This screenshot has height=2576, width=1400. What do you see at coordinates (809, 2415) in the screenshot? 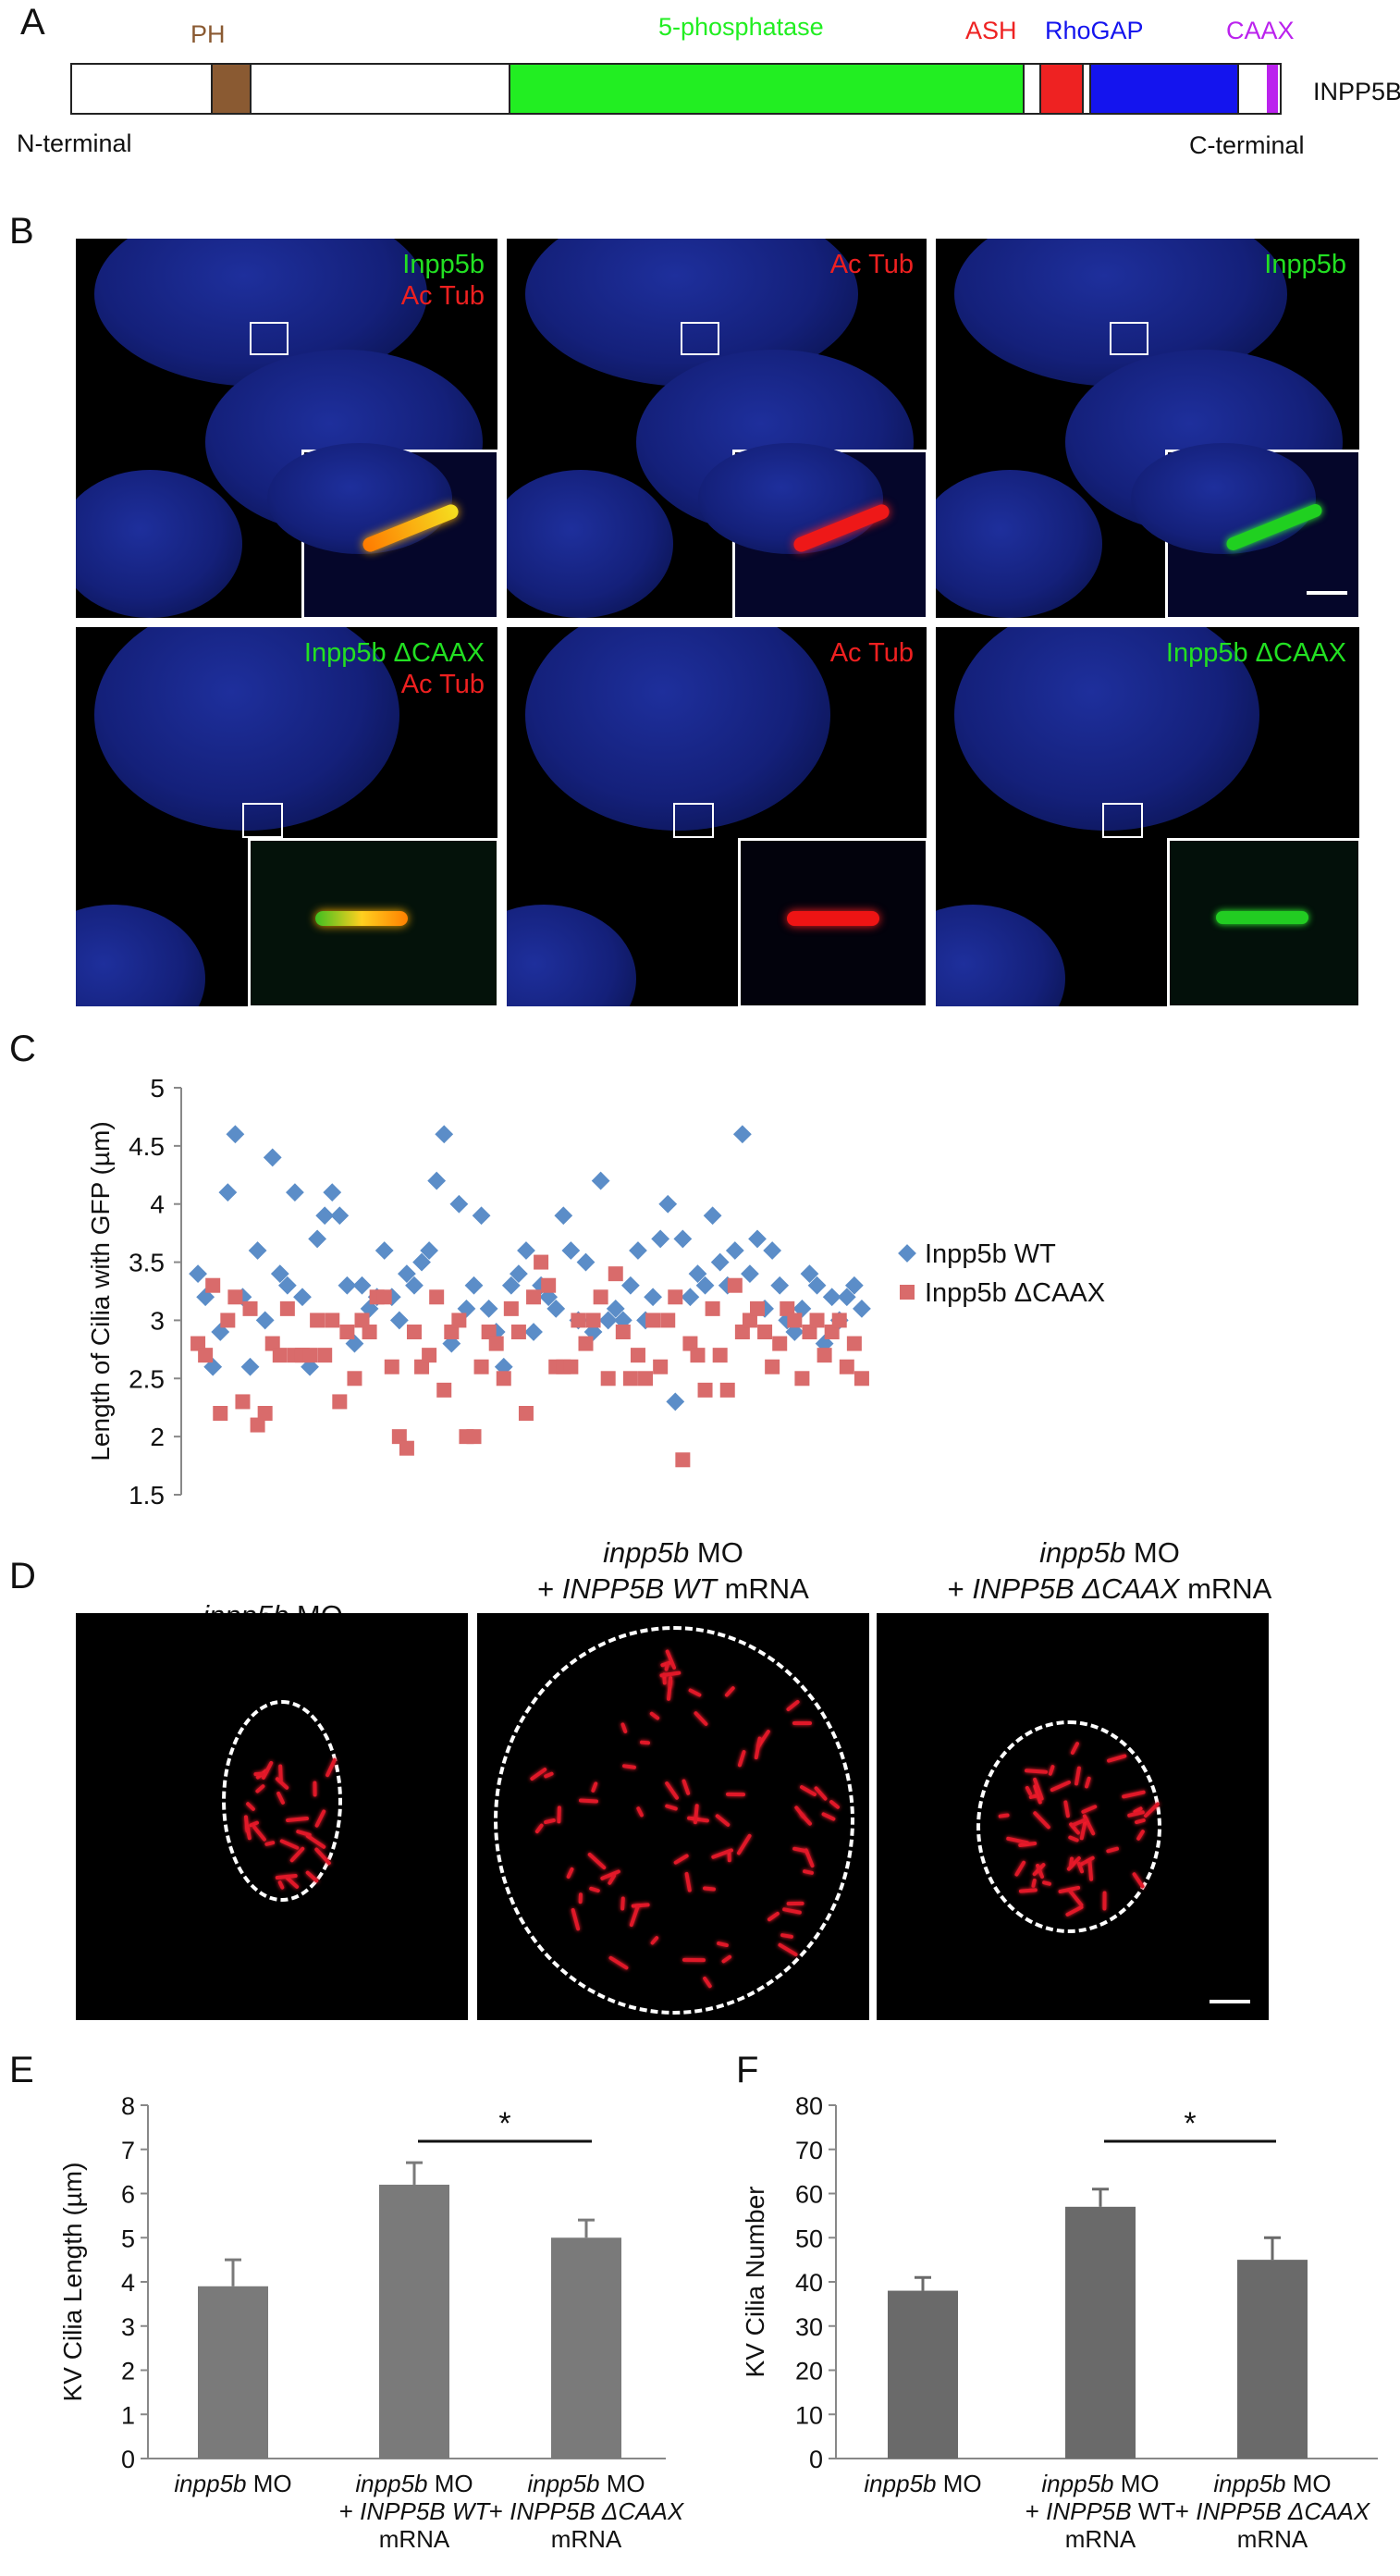
I see `y-tick-label: 10` at bounding box center [809, 2415].